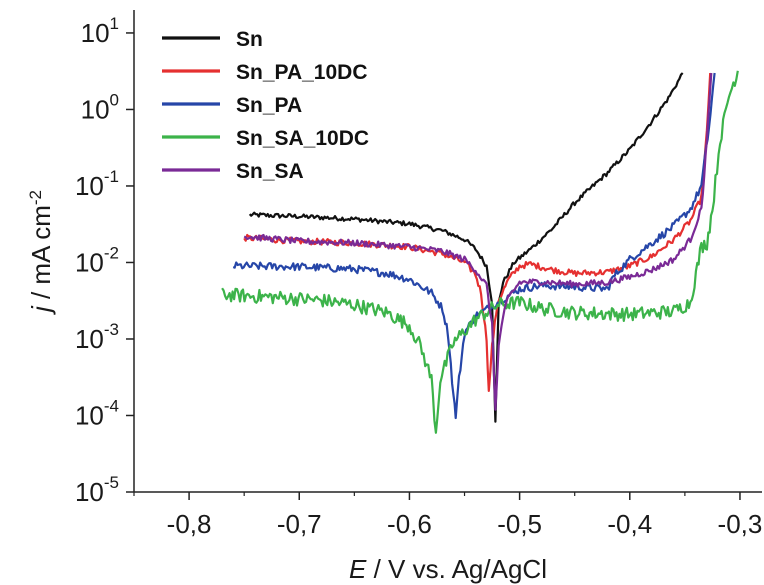 This screenshot has width=764, height=585. What do you see at coordinates (299, 524) in the screenshot?
I see `x-tick-label: -0,7` at bounding box center [299, 524].